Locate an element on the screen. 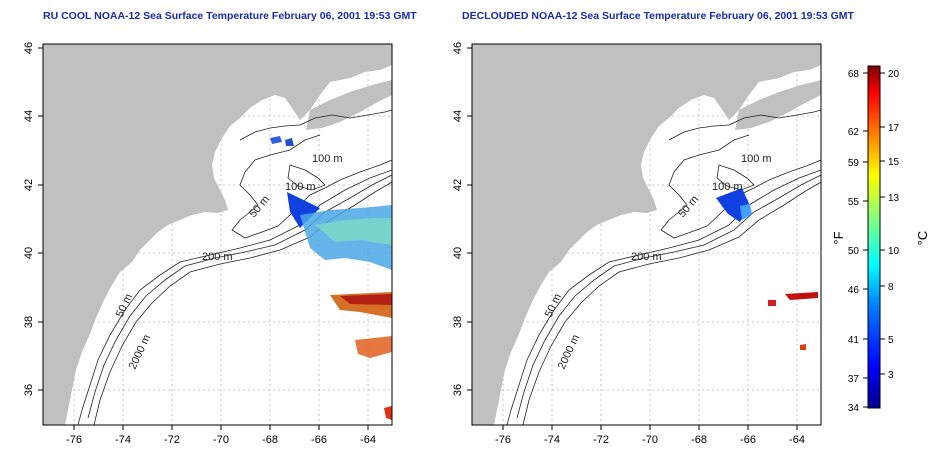 The image size is (950, 475). right-nova-scotia is located at coordinates (778, 105).